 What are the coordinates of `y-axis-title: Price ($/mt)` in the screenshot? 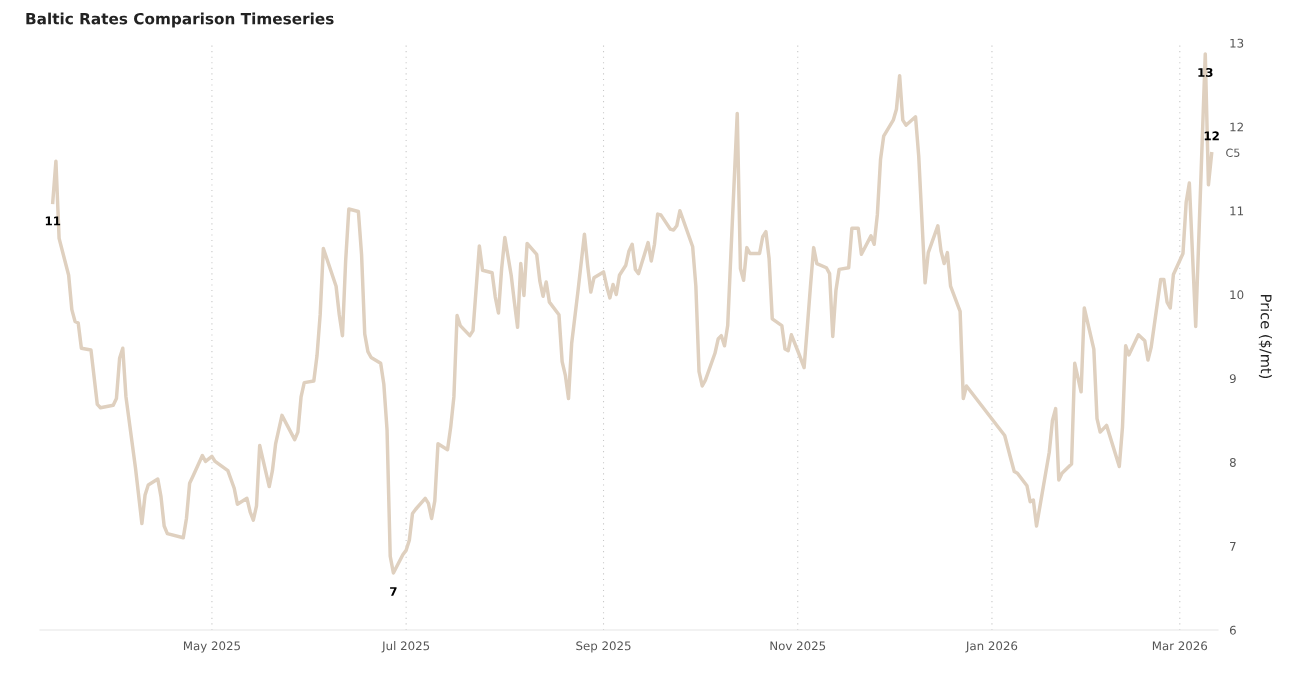 It's located at (1265, 337).